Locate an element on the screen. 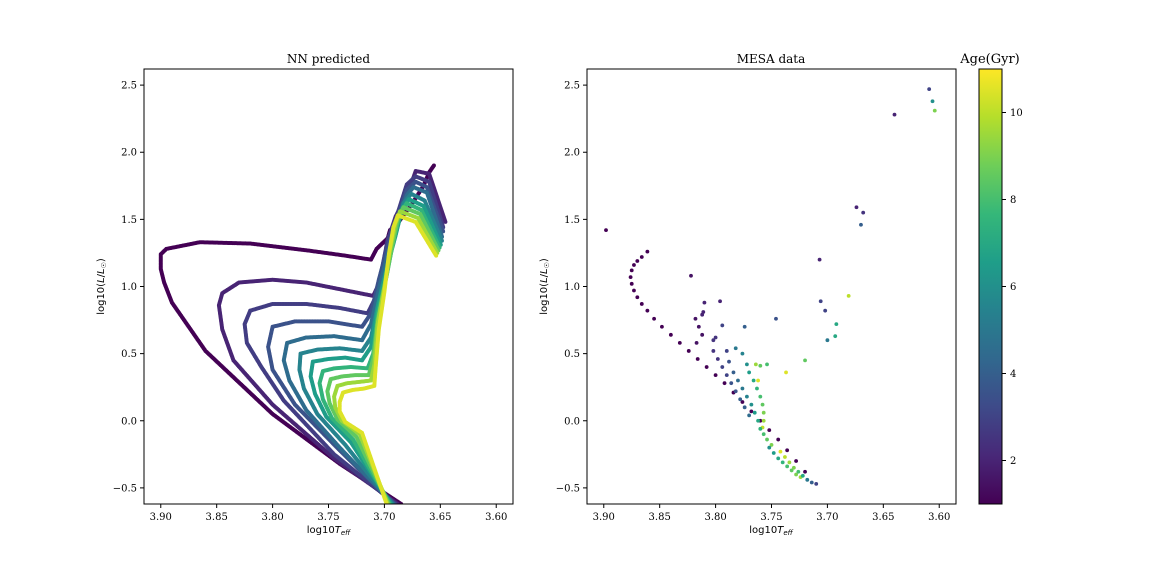 Image resolution: width=1152 pixels, height=576 pixels. x-axis-label: log10Teff is located at coordinates (329, 531).